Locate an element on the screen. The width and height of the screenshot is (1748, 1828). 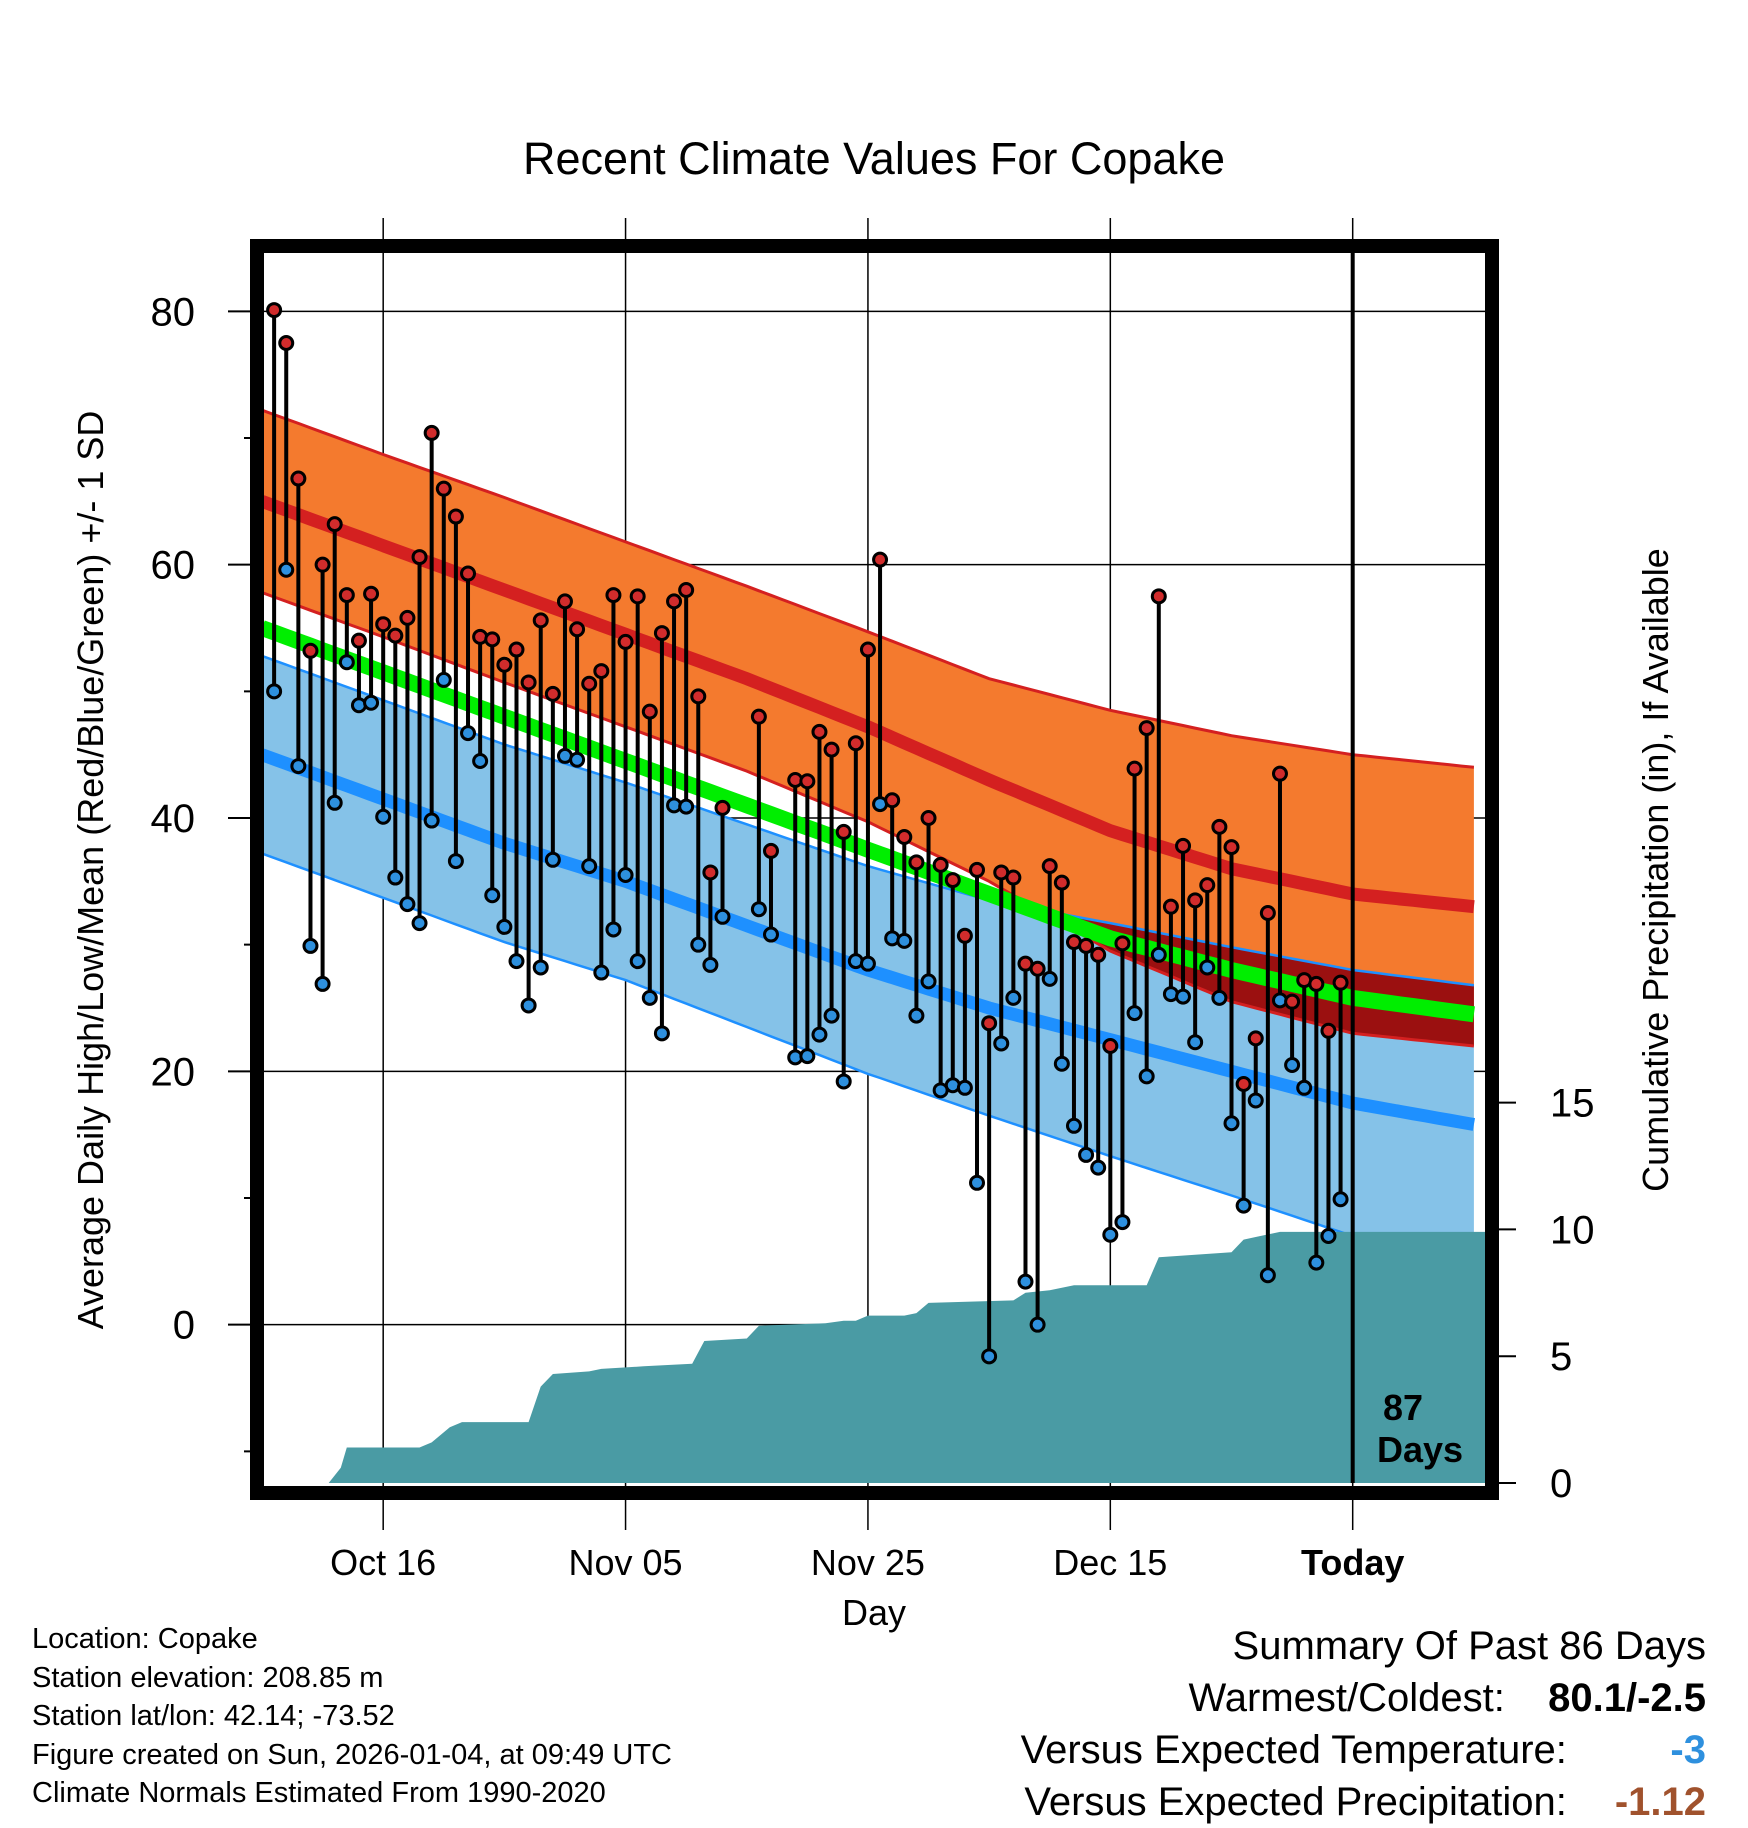
x-tick-label: Today is located at coordinates (1352, 1562).